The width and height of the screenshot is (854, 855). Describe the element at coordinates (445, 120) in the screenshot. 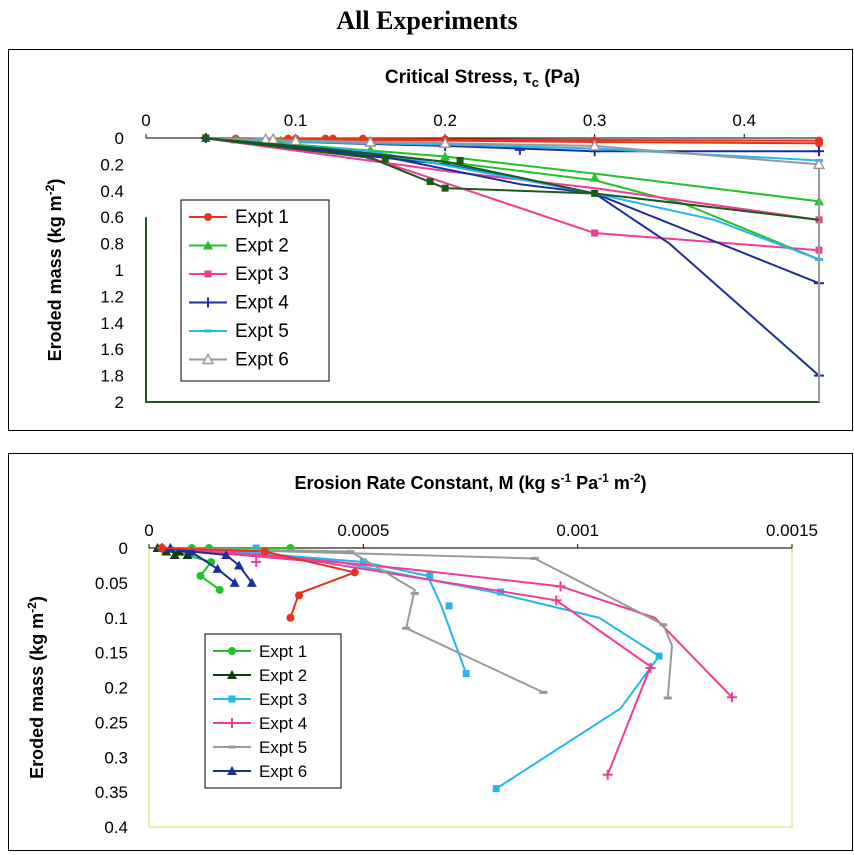

I see `x-tick-label: 0.2` at that location.